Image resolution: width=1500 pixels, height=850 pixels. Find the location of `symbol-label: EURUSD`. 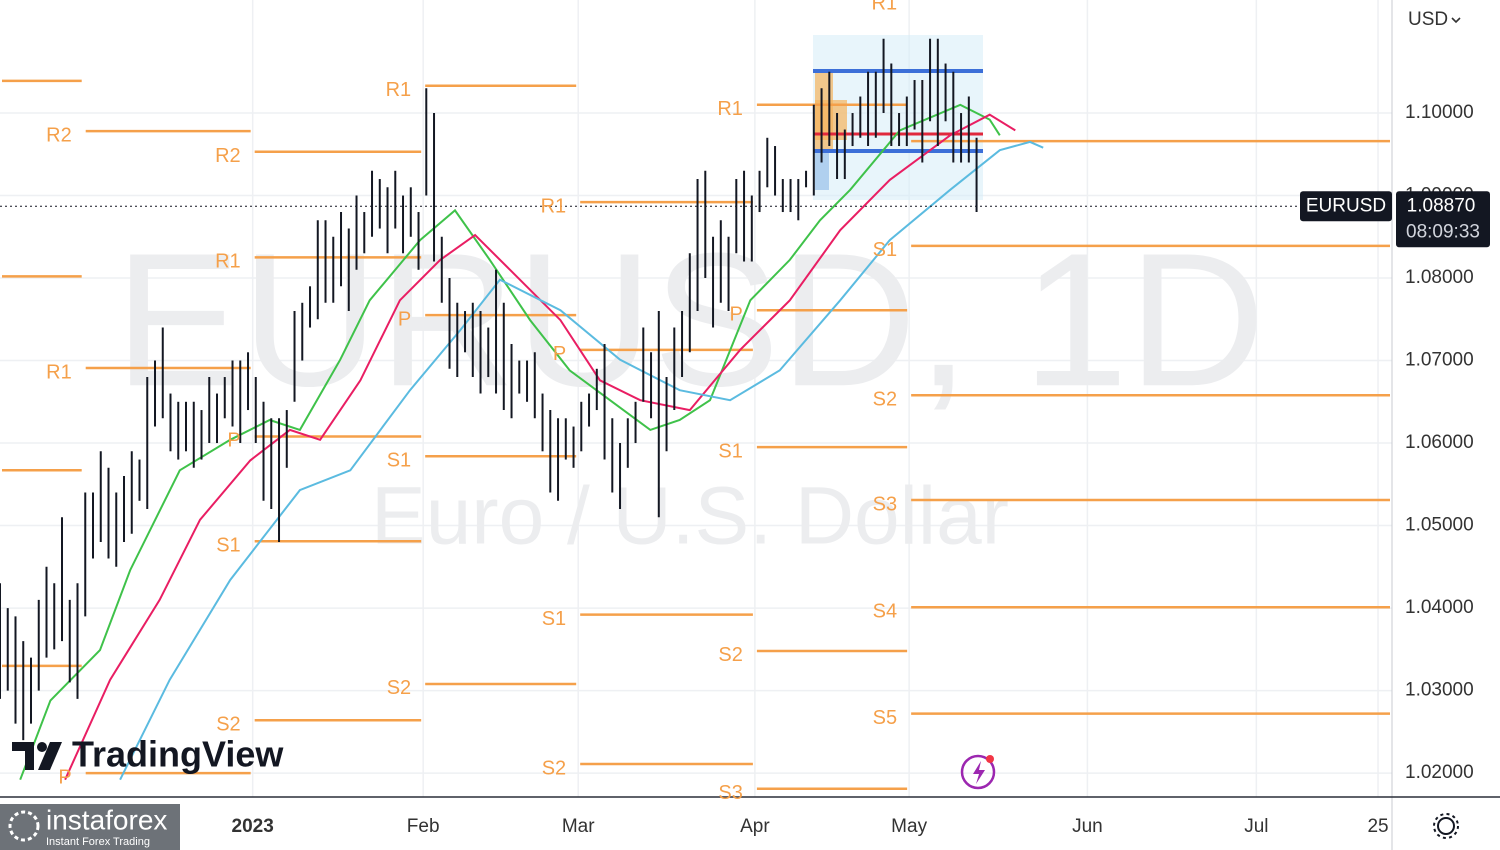

symbol-label: EURUSD is located at coordinates (1346, 205).